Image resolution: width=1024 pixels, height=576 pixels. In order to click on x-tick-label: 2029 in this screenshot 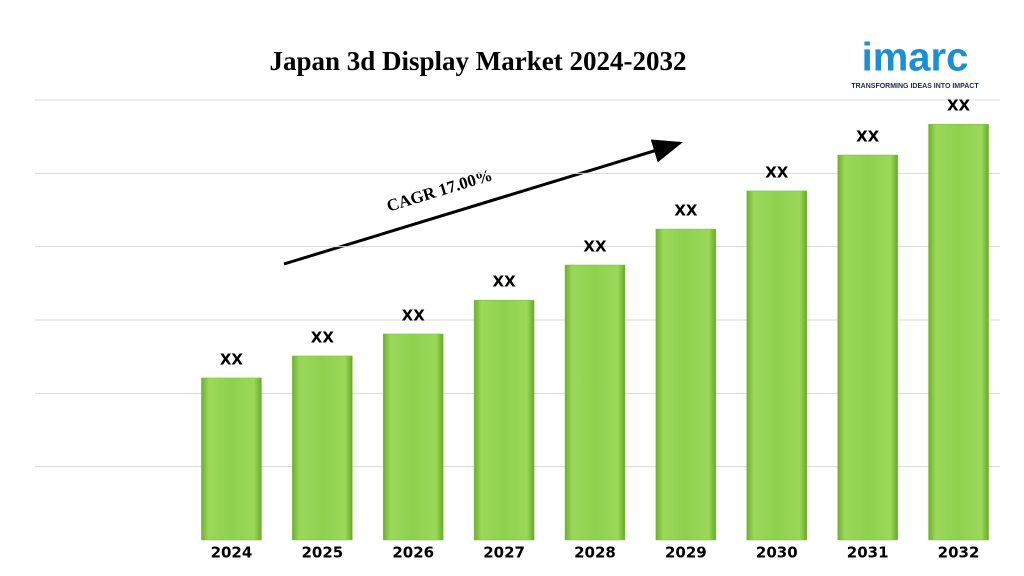, I will do `click(686, 553)`.